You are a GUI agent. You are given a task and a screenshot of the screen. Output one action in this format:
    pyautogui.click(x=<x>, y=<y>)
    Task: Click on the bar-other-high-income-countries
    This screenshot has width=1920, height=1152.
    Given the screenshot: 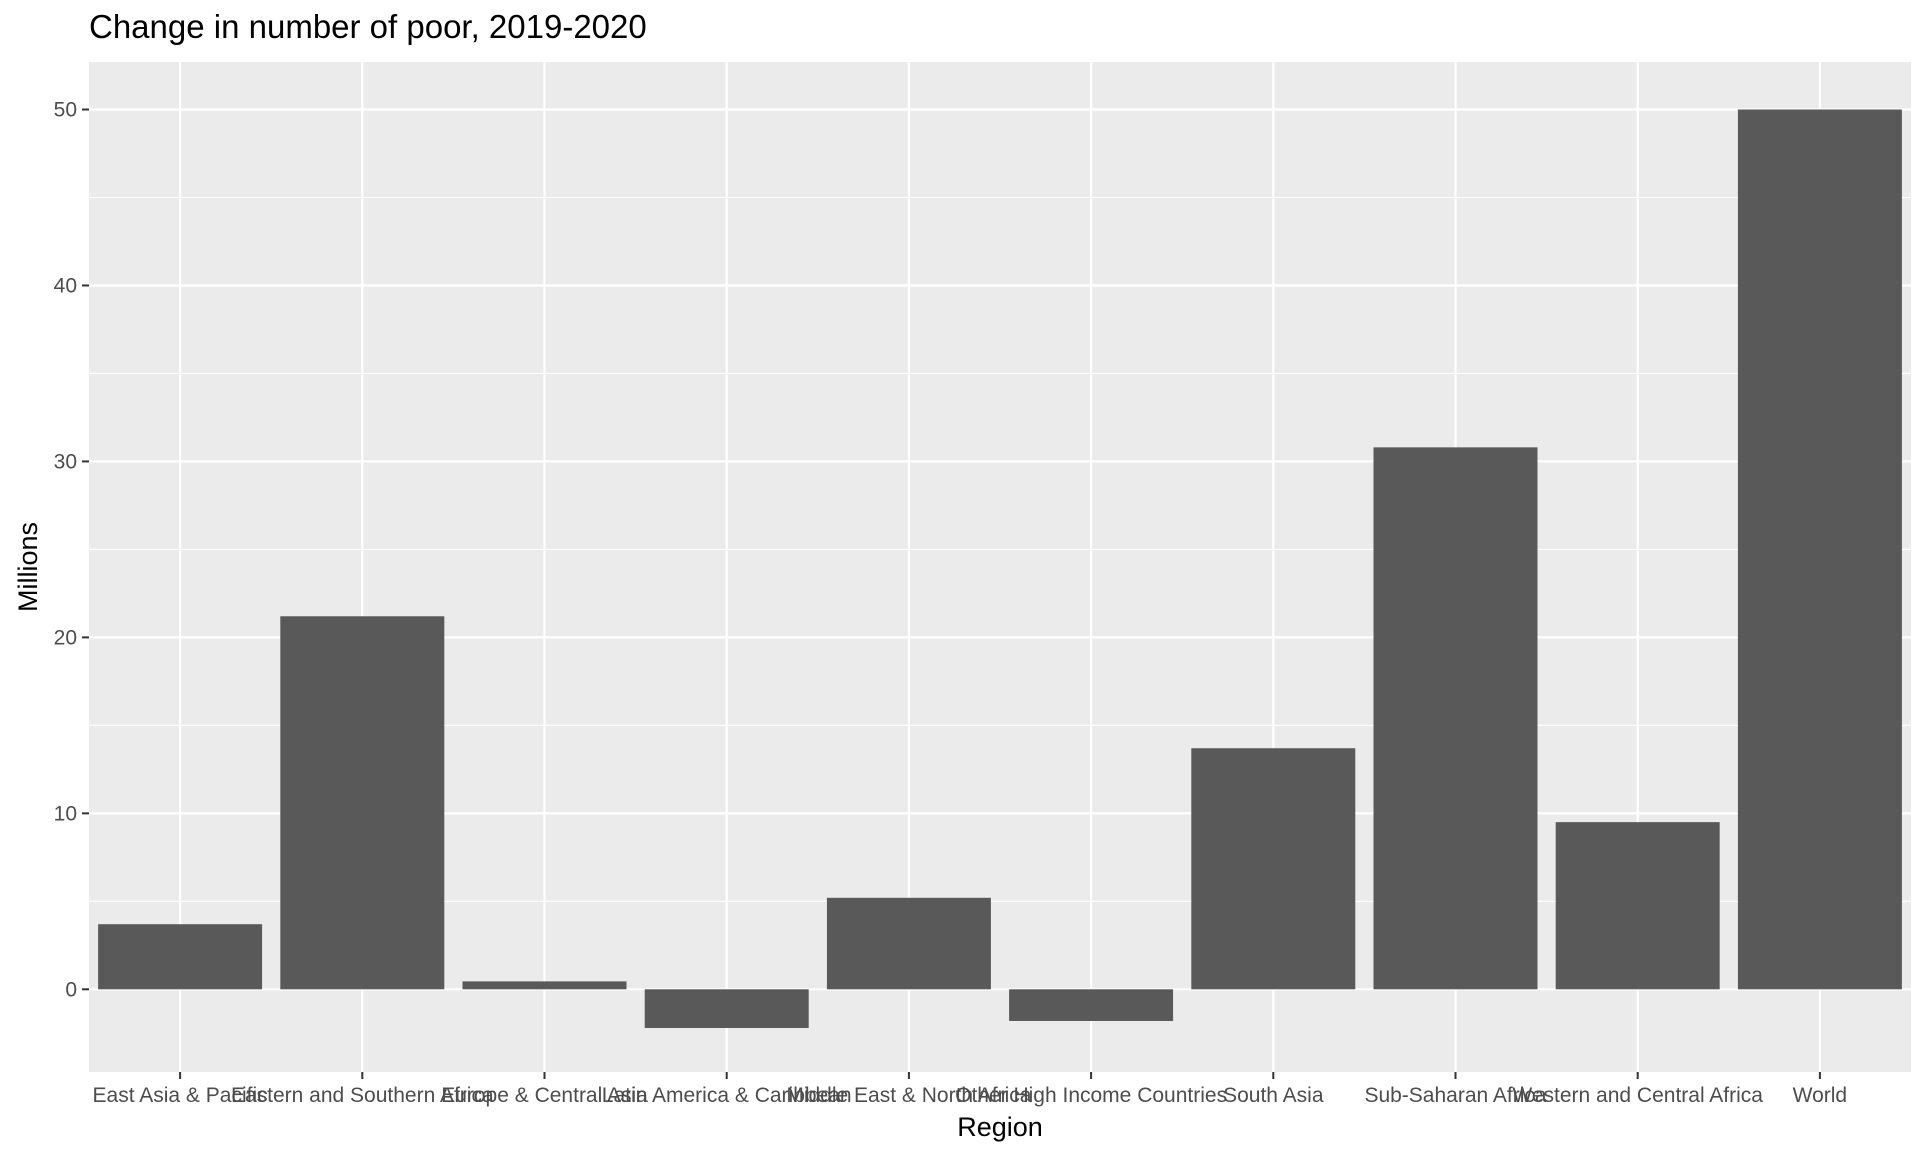 What is the action you would take?
    pyautogui.click(x=1091, y=1005)
    